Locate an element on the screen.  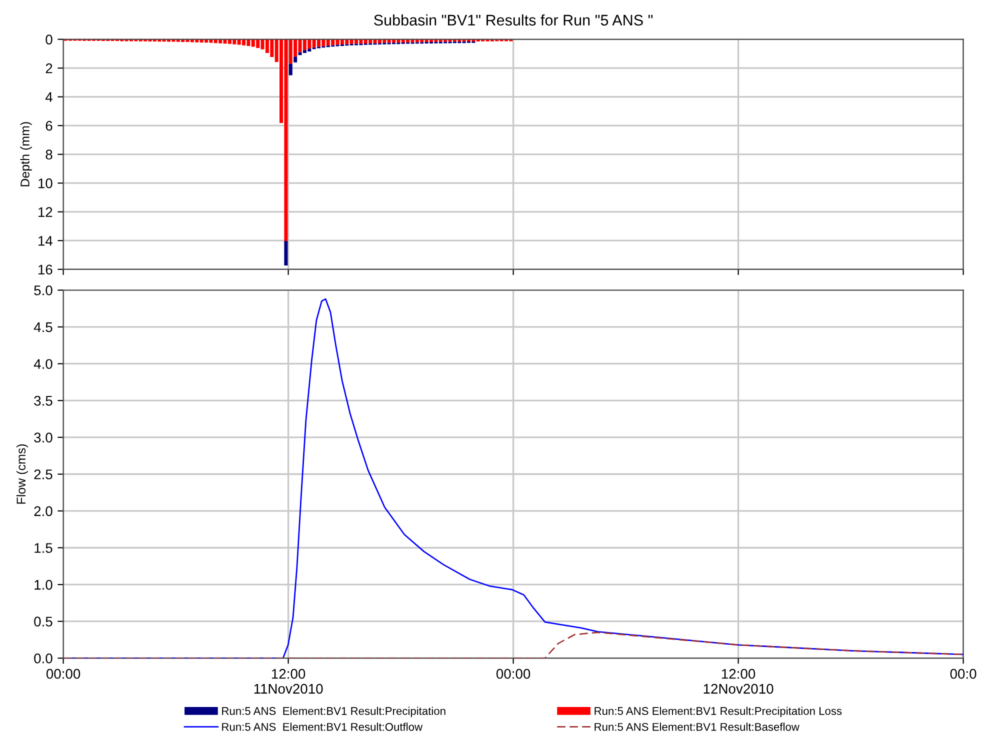
y-tick-label: 3.5 is located at coordinates (43, 401).